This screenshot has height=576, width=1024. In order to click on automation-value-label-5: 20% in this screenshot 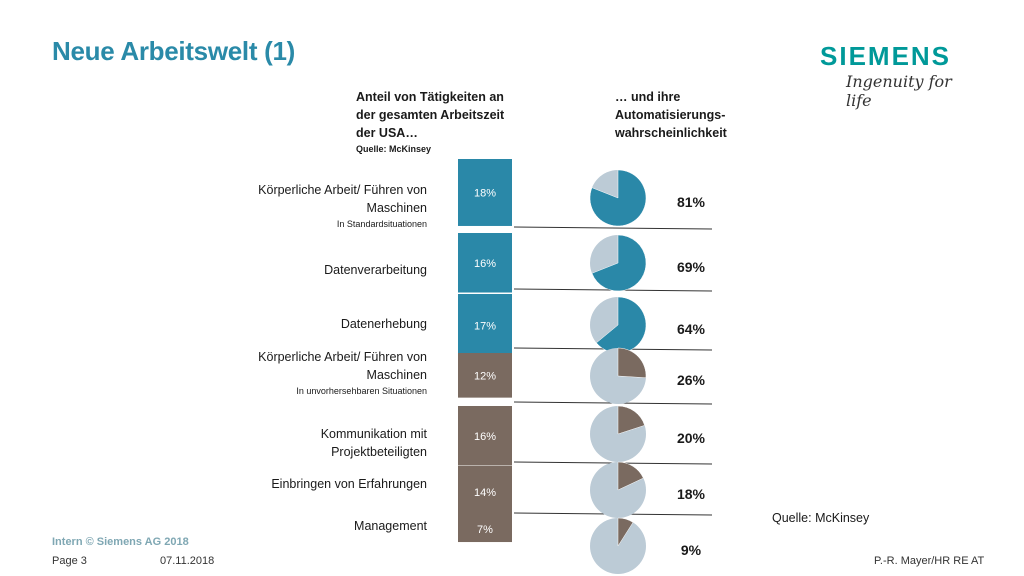, I will do `click(691, 438)`.